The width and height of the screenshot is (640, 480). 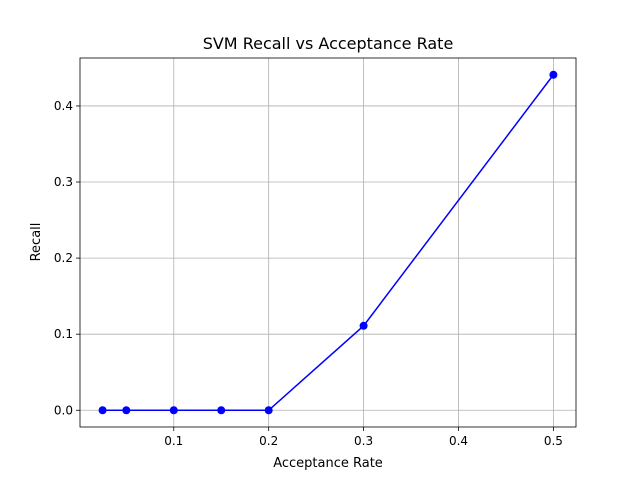 What do you see at coordinates (63, 258) in the screenshot?
I see `y-tick-label: 0.2` at bounding box center [63, 258].